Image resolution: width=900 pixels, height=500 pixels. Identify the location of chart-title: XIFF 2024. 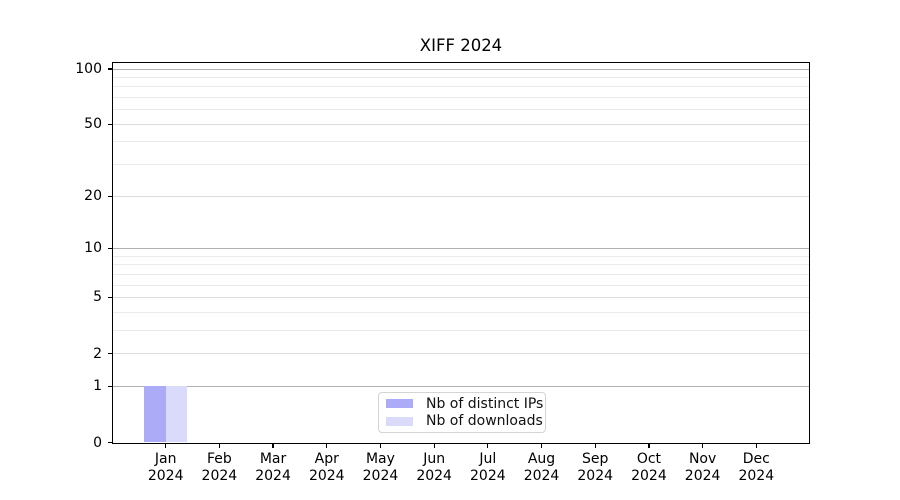
(461, 45).